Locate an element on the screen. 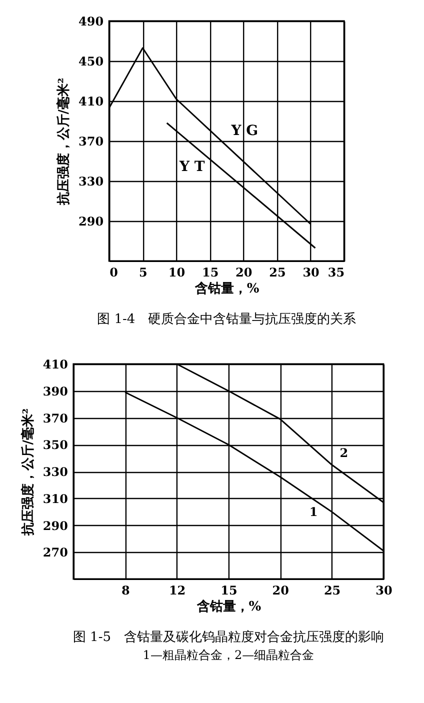  series-label: Y G is located at coordinates (244, 130).